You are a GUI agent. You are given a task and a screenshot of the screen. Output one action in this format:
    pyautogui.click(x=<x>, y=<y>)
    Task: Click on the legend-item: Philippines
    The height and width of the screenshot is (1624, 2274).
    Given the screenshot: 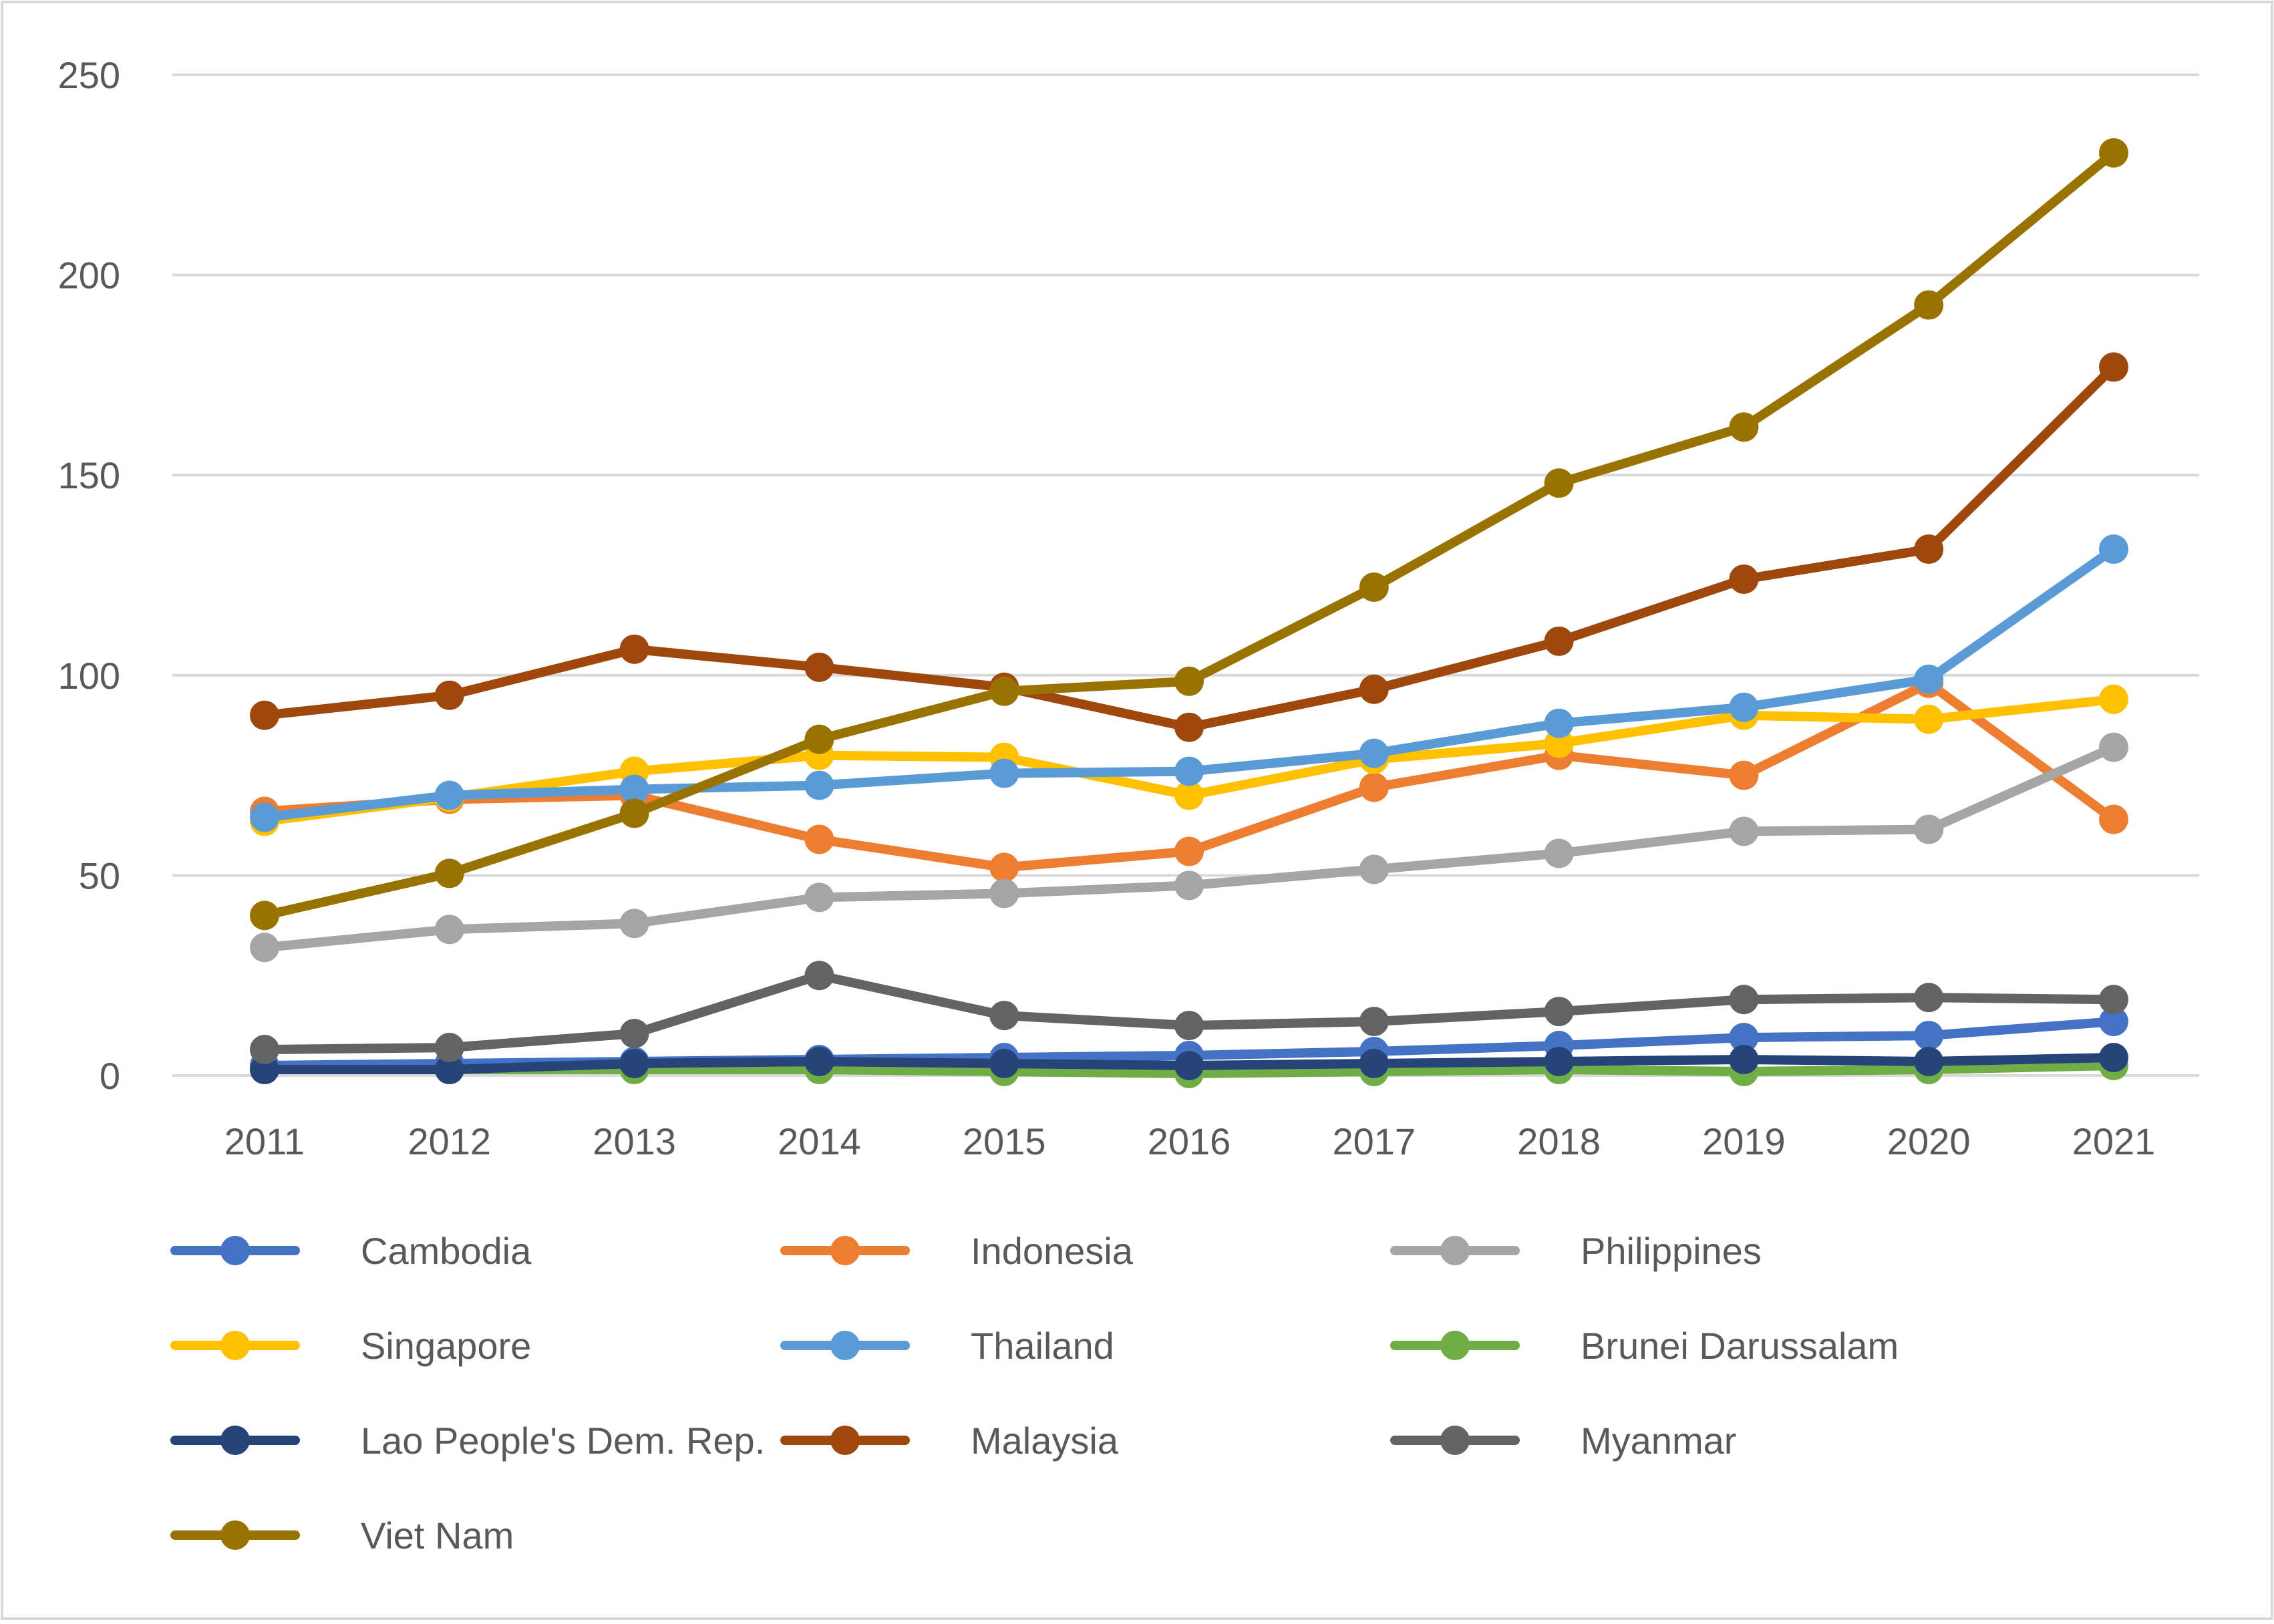 What is the action you would take?
    pyautogui.click(x=1576, y=1251)
    